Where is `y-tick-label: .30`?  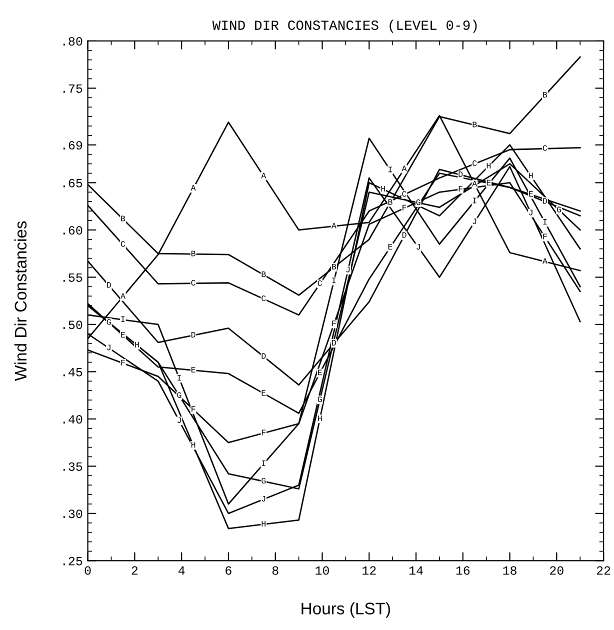
y-tick-label: .30 is located at coordinates (72, 514).